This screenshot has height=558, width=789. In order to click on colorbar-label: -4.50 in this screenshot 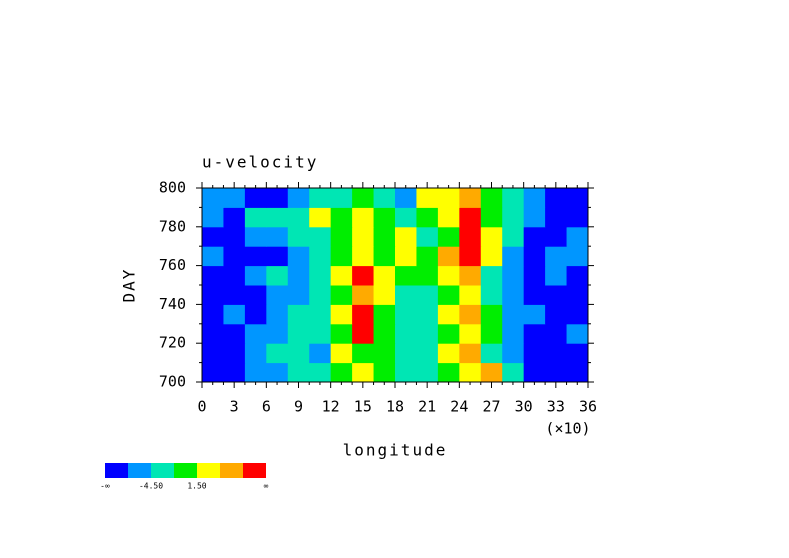, I will do `click(151, 486)`.